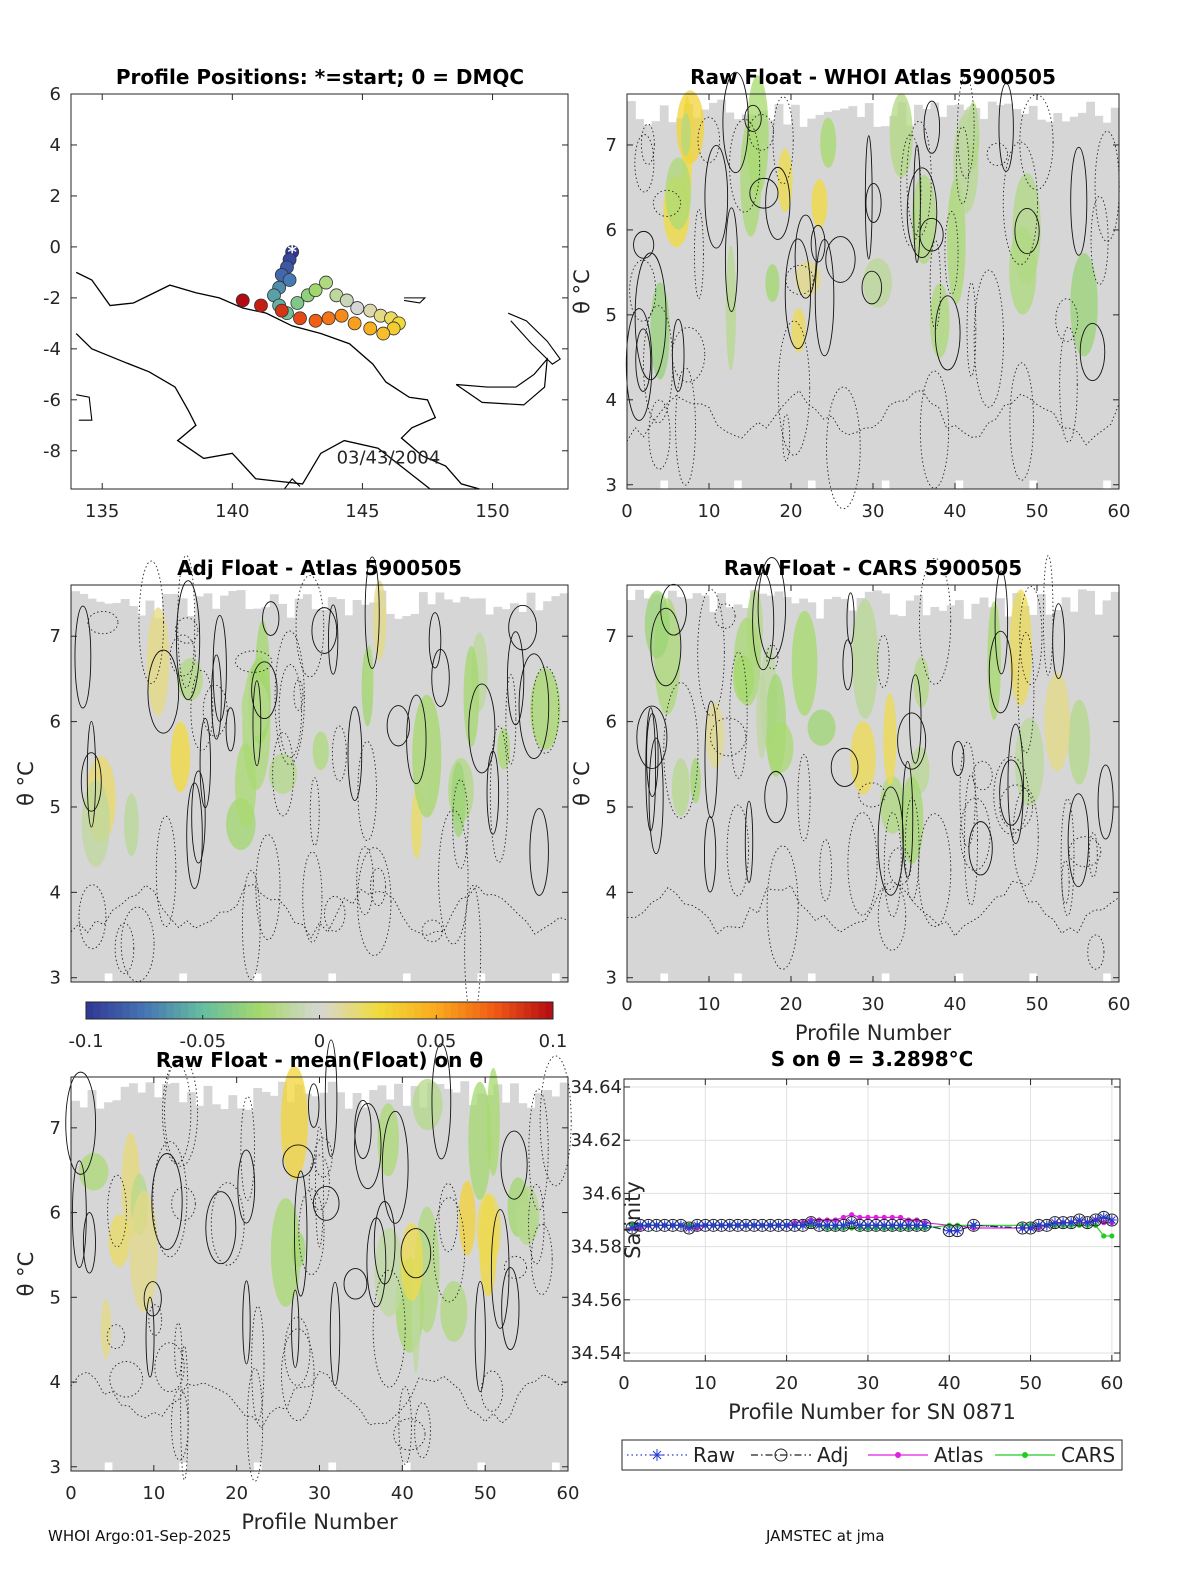 Image resolution: width=1200 pixels, height=1575 pixels. Describe the element at coordinates (153, 1493) in the screenshot. I see `x-tick-label: 10` at that location.